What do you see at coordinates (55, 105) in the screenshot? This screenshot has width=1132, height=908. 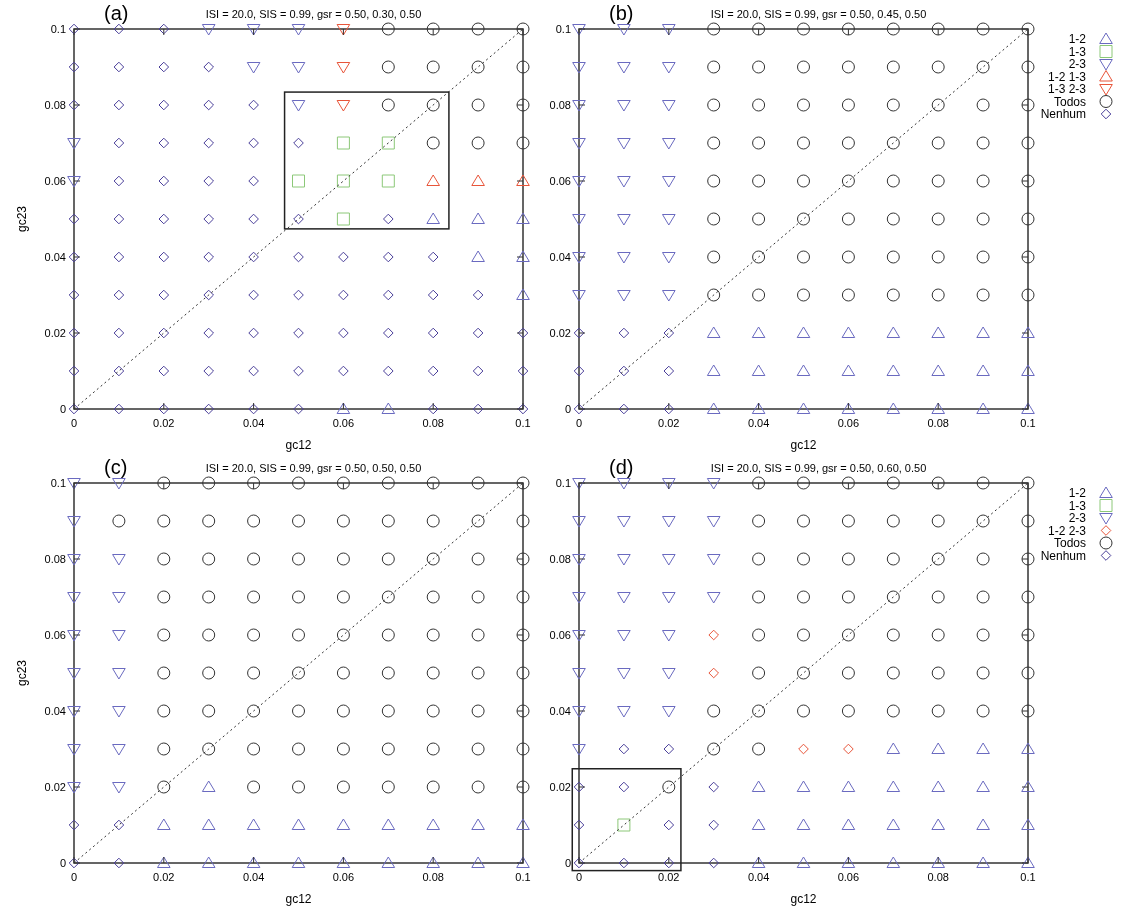 I see `y-tick-label: 0.08` at bounding box center [55, 105].